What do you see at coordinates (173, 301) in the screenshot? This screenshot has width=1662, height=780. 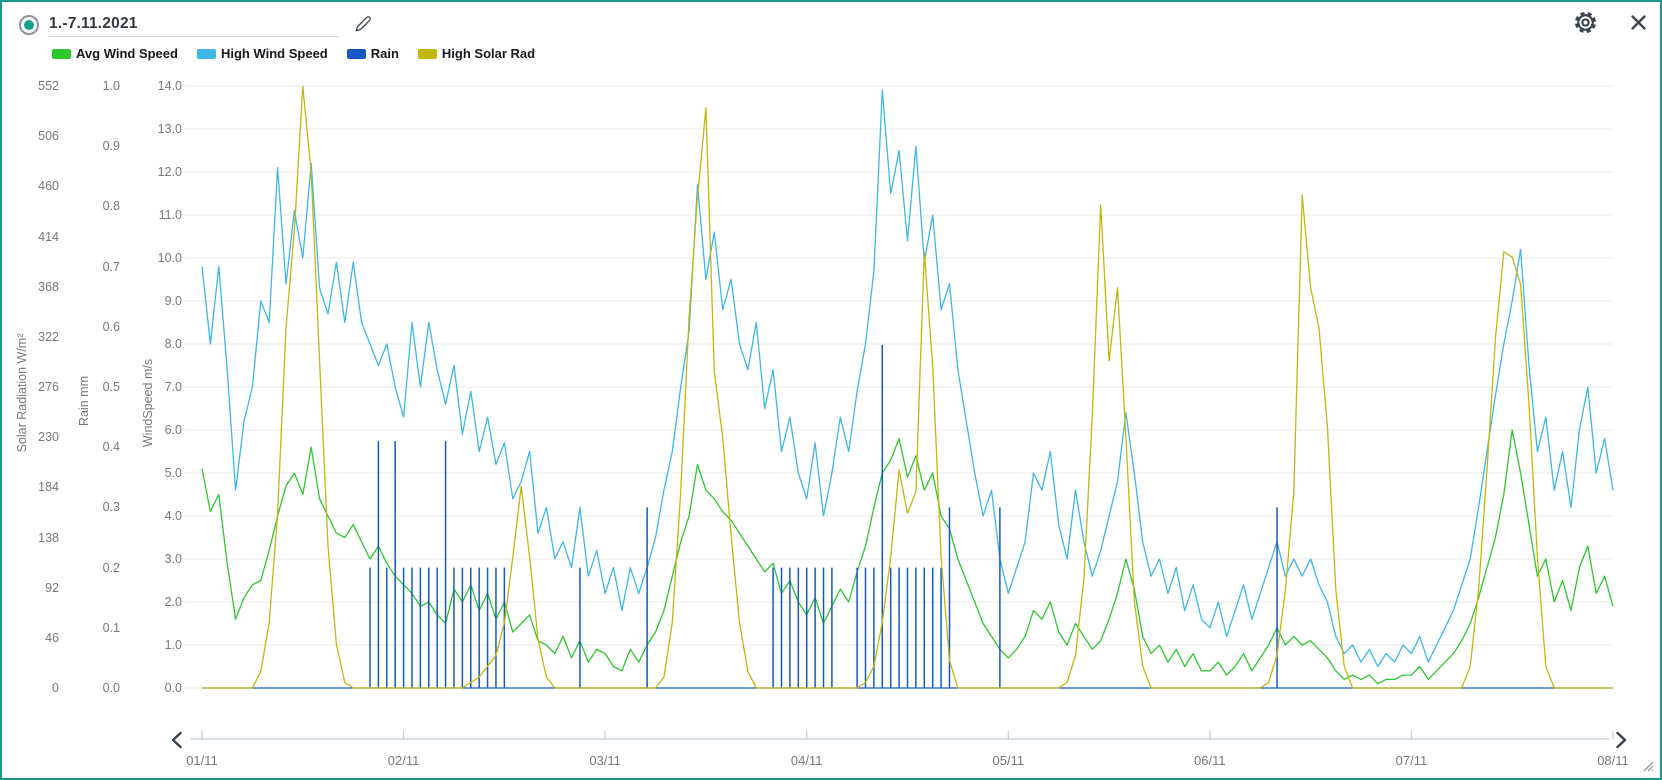 I see `wind-axis-tick-label: 9.0` at bounding box center [173, 301].